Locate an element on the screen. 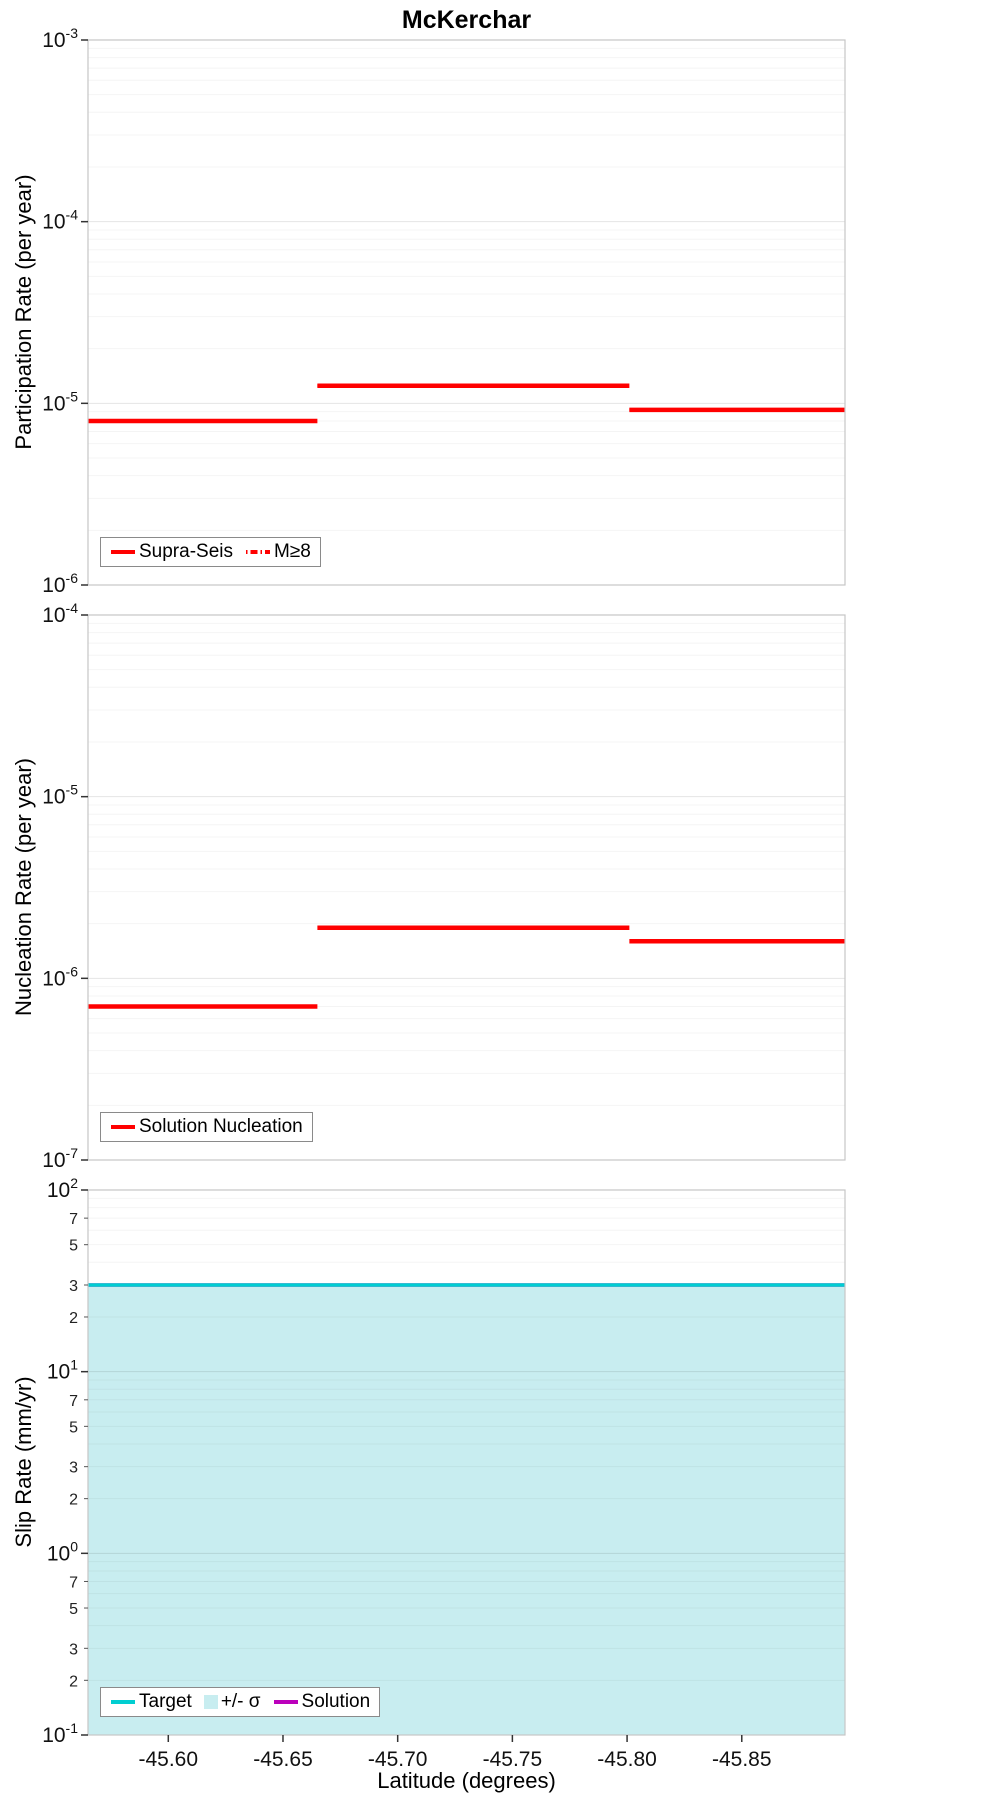 The height and width of the screenshot is (1800, 1000). m-8-line is located at coordinates (466, 403).